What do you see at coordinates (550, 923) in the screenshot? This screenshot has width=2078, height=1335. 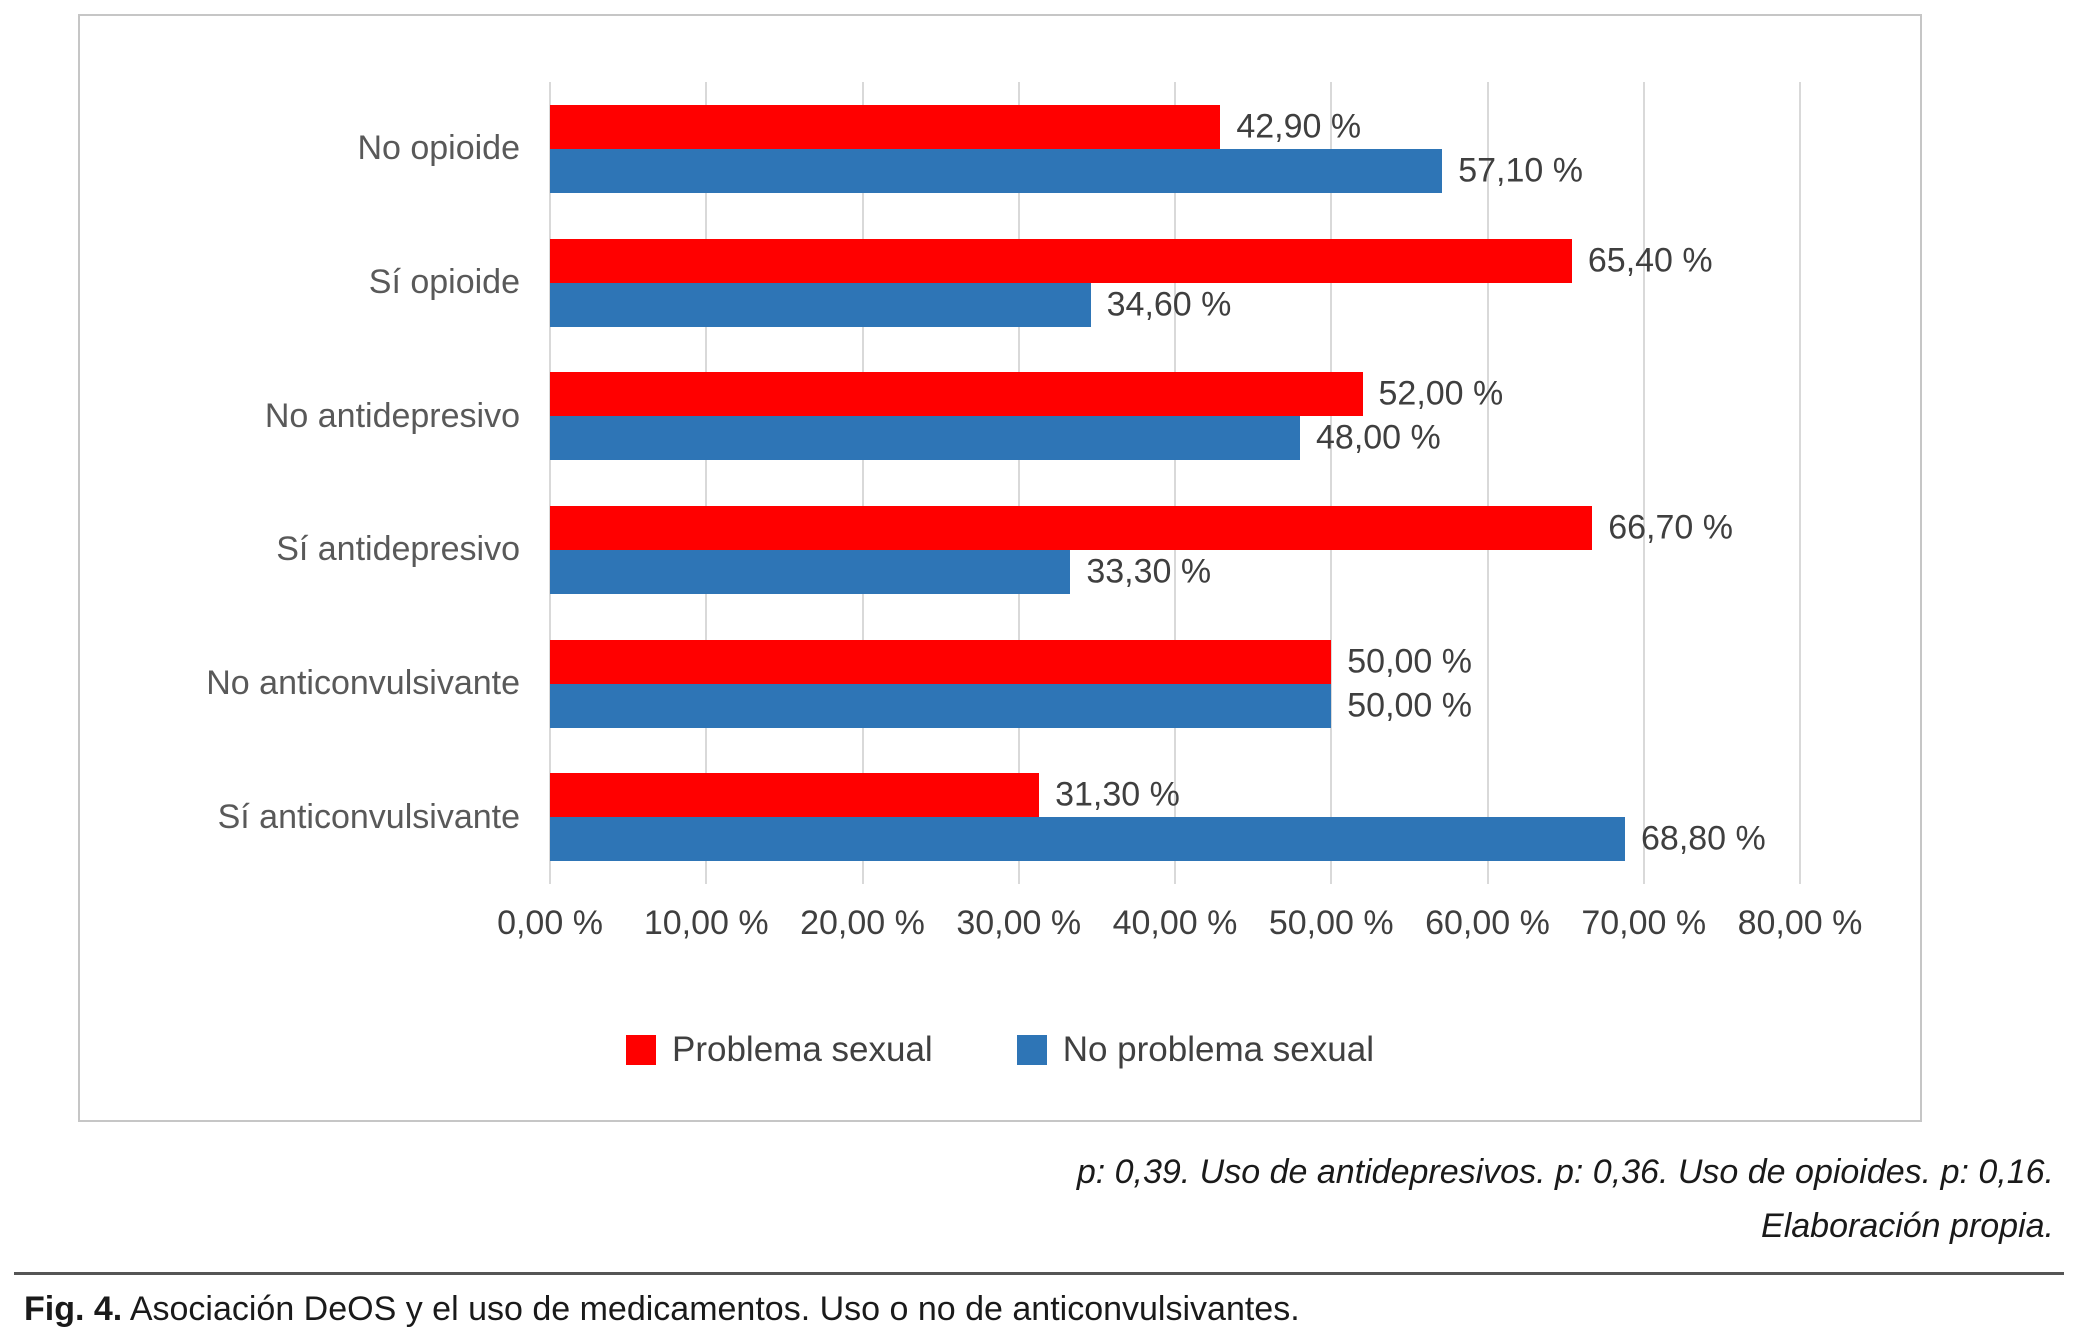 I see `x-tick-label: 0,00 %` at bounding box center [550, 923].